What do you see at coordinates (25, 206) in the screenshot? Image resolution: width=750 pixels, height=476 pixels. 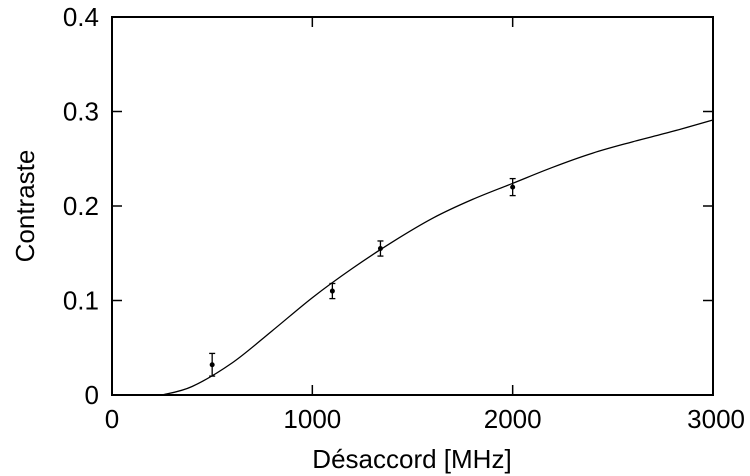 I see `y-axis-label: Contraste` at bounding box center [25, 206].